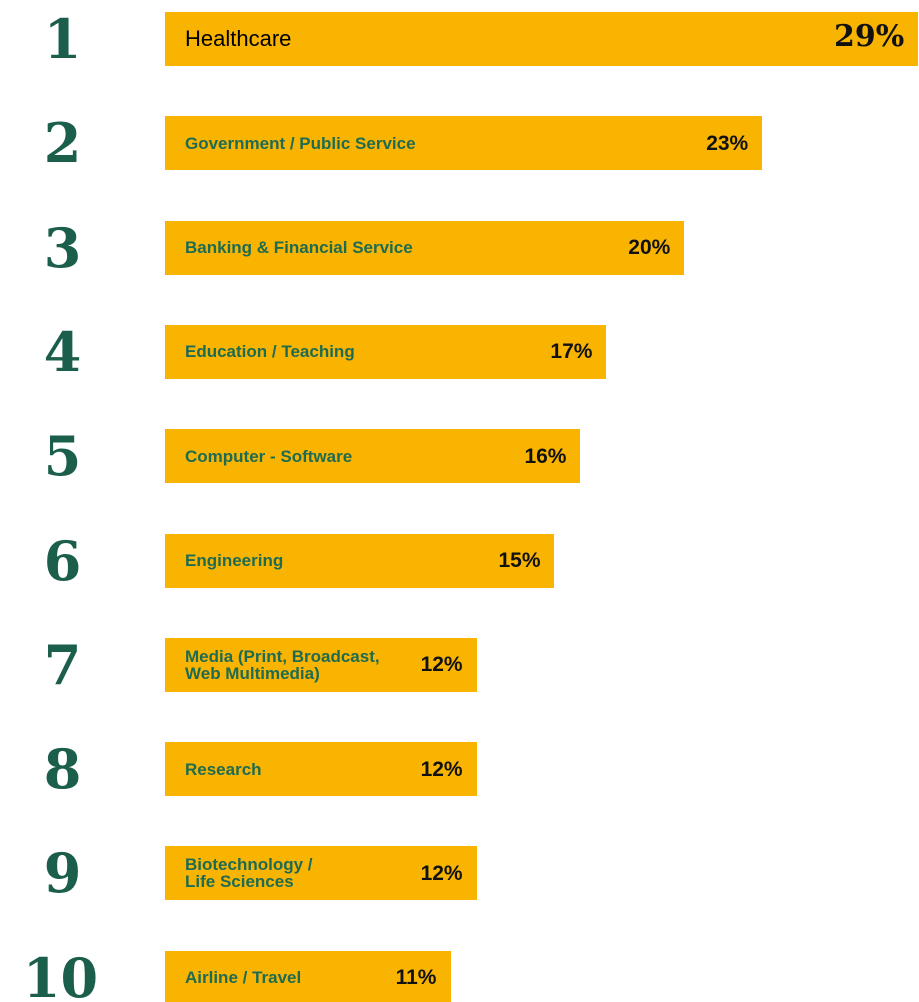  I want to click on category-label: Engineering, so click(234, 560).